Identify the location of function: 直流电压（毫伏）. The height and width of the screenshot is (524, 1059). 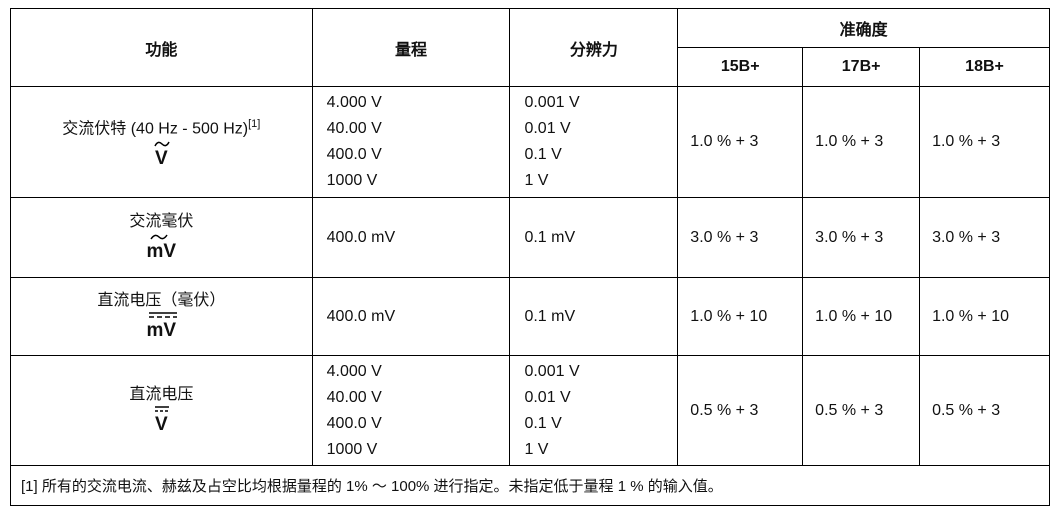
(161, 300).